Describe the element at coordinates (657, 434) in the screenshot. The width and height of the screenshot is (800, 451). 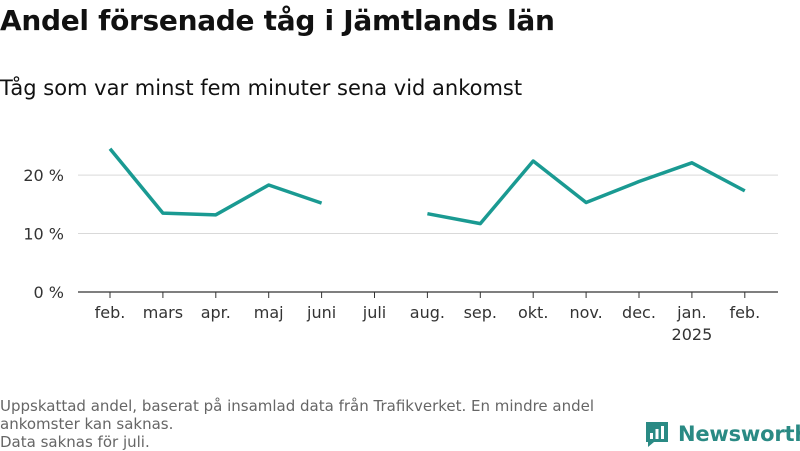
I see `bar-chart-logo-icon` at that location.